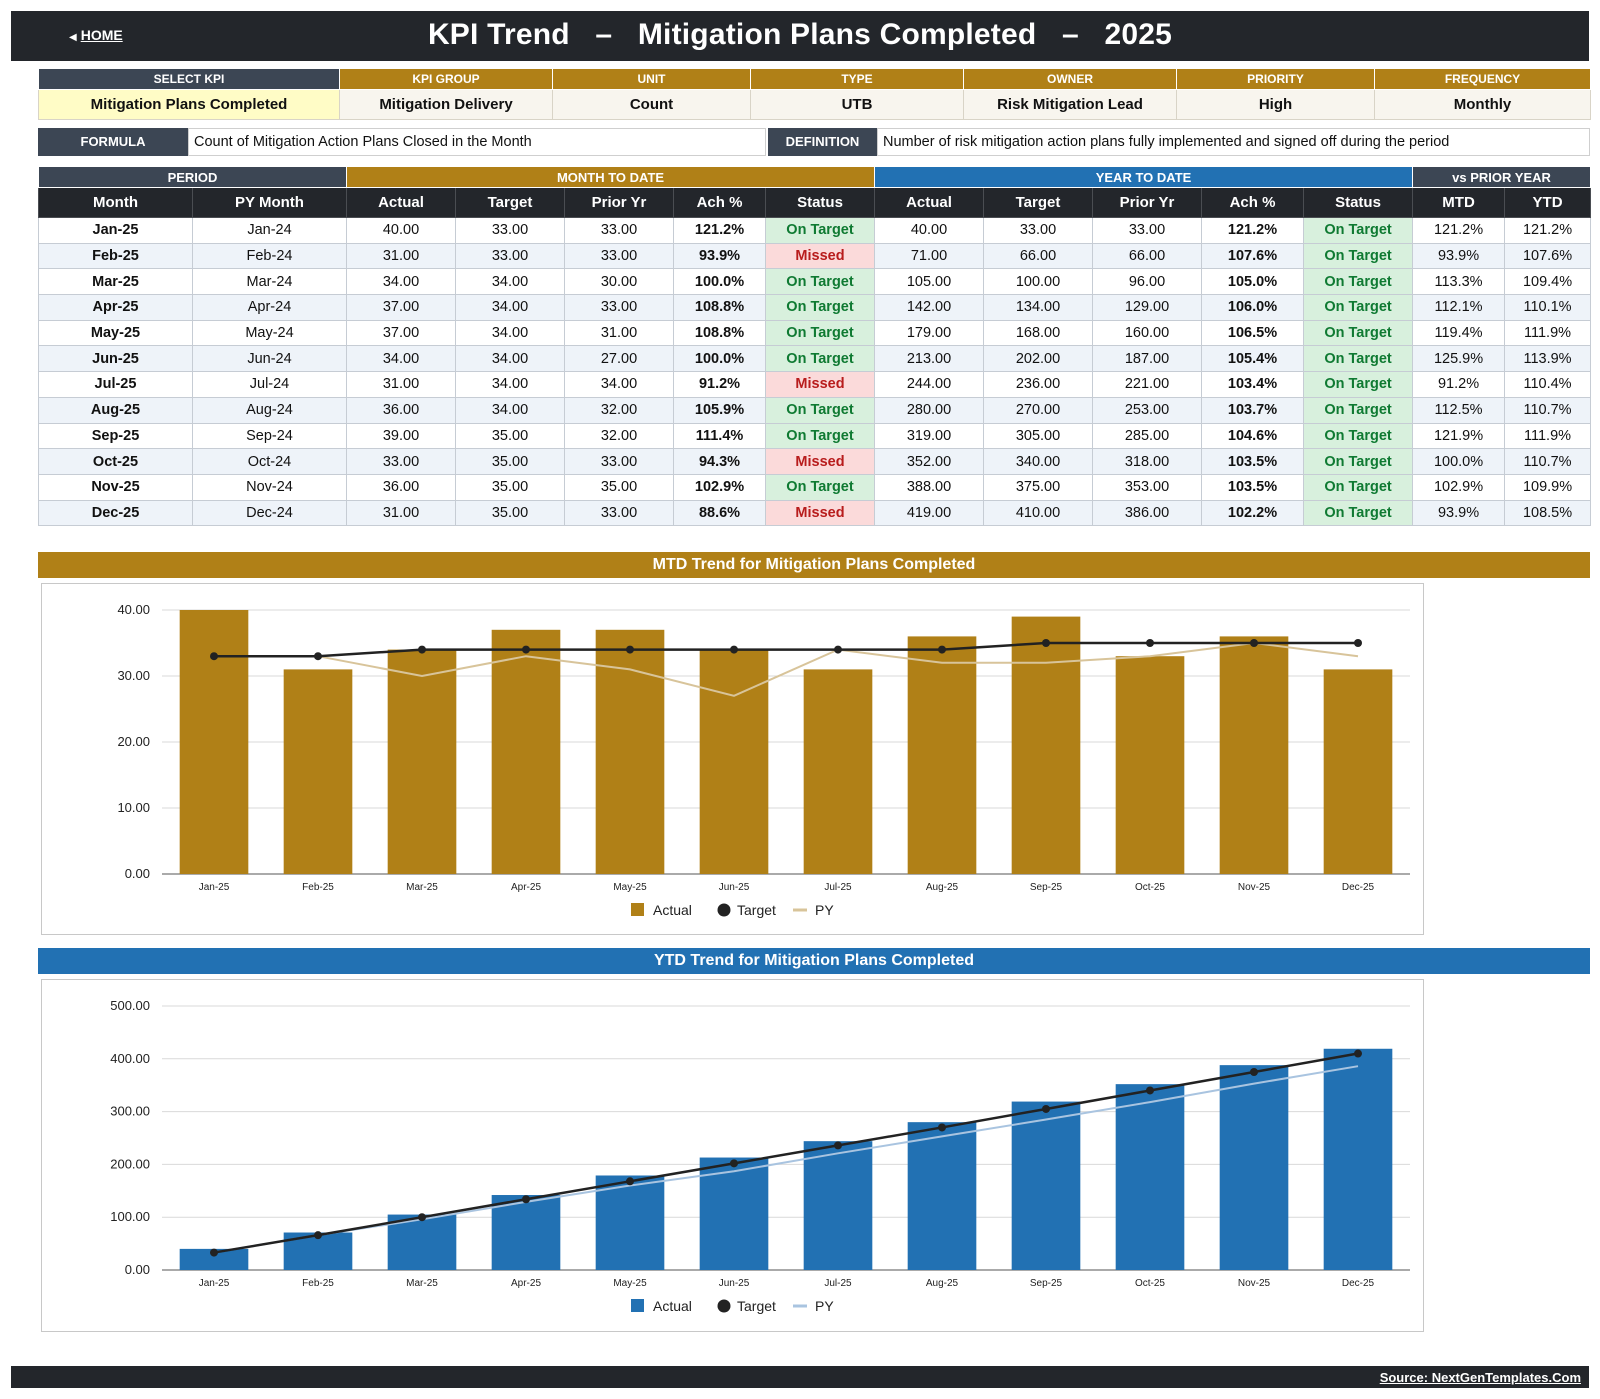 The image size is (1600, 1399). What do you see at coordinates (719, 282) in the screenshot?
I see `cell-mtd-ach-pct: 100.0%` at bounding box center [719, 282].